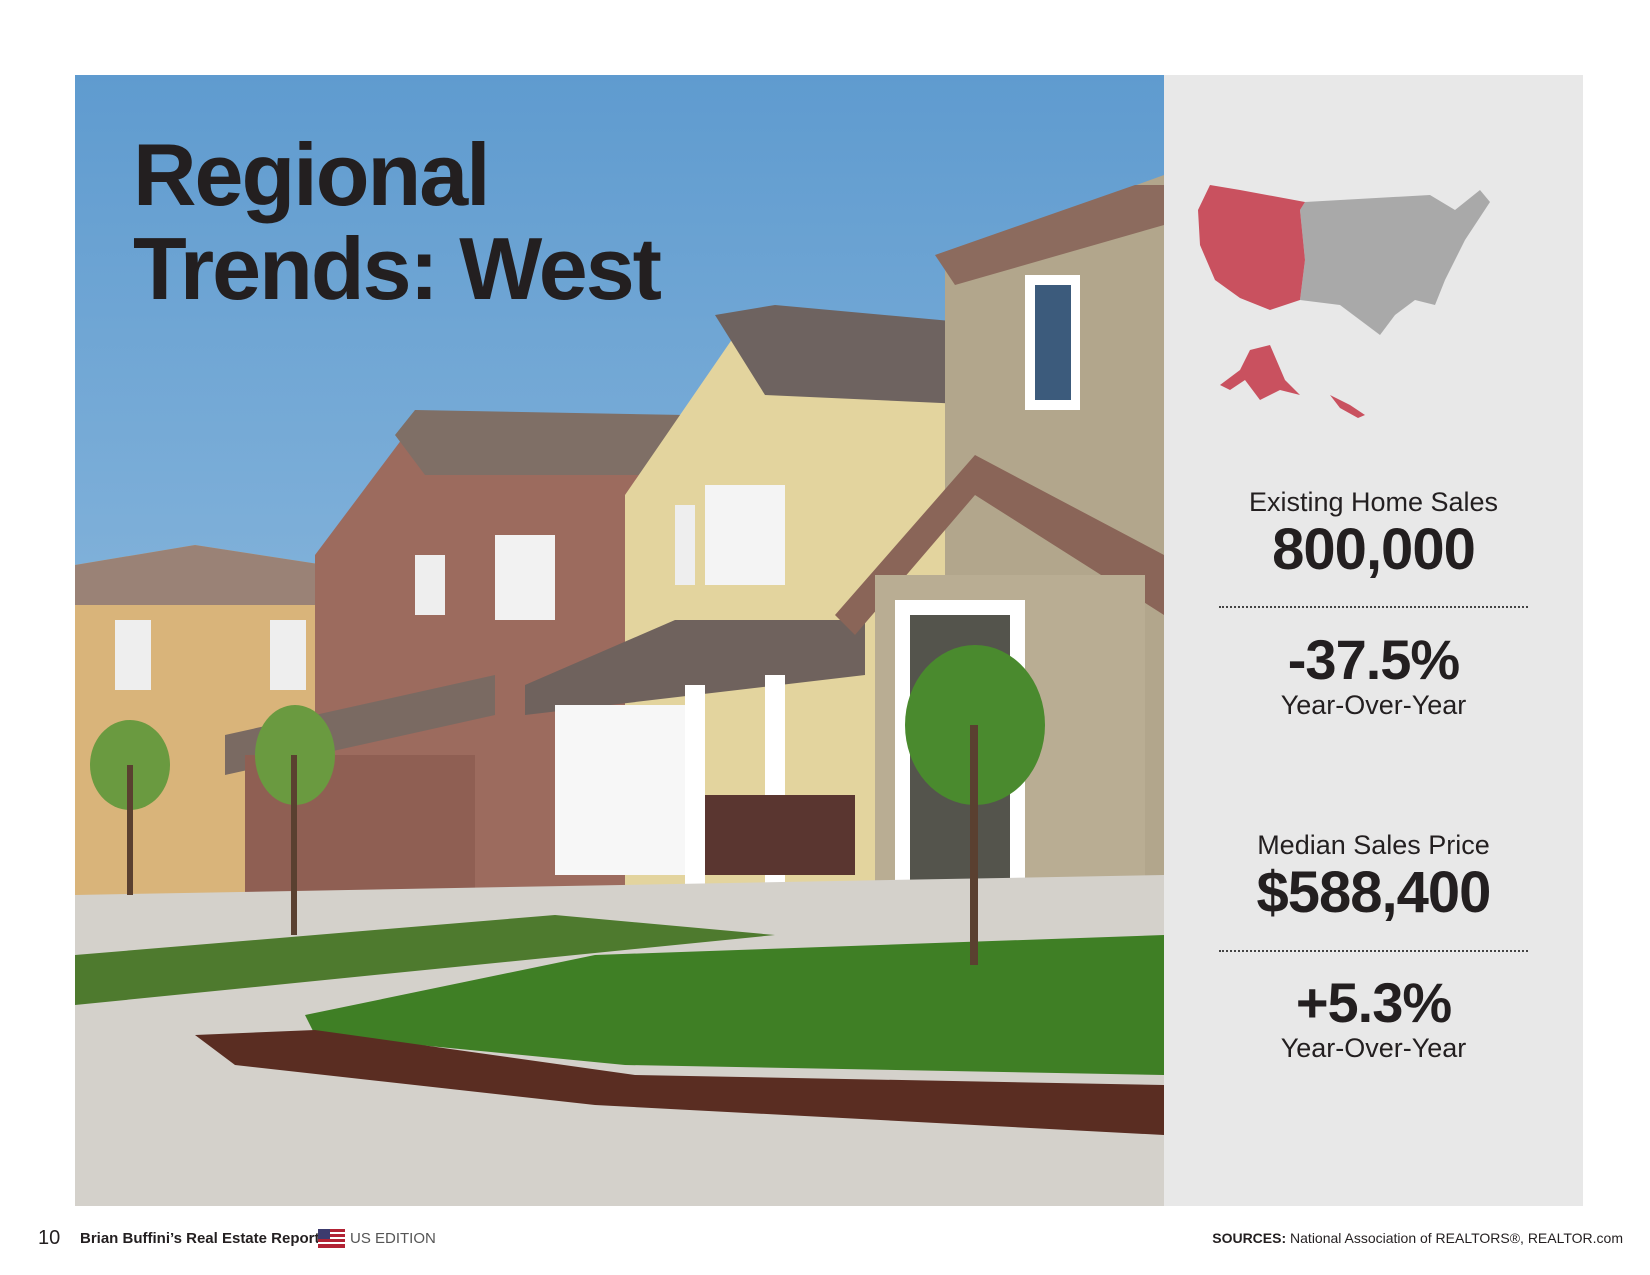  Describe the element at coordinates (1373, 845) in the screenshot. I see `stat-label: Median Sales Price` at that location.